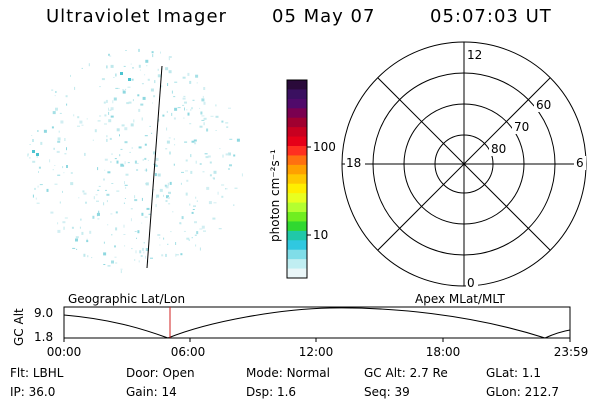 The height and width of the screenshot is (400, 600). What do you see at coordinates (460, 299) in the screenshot?
I see `timeline-right-label: Apex MLat/MLT` at bounding box center [460, 299].